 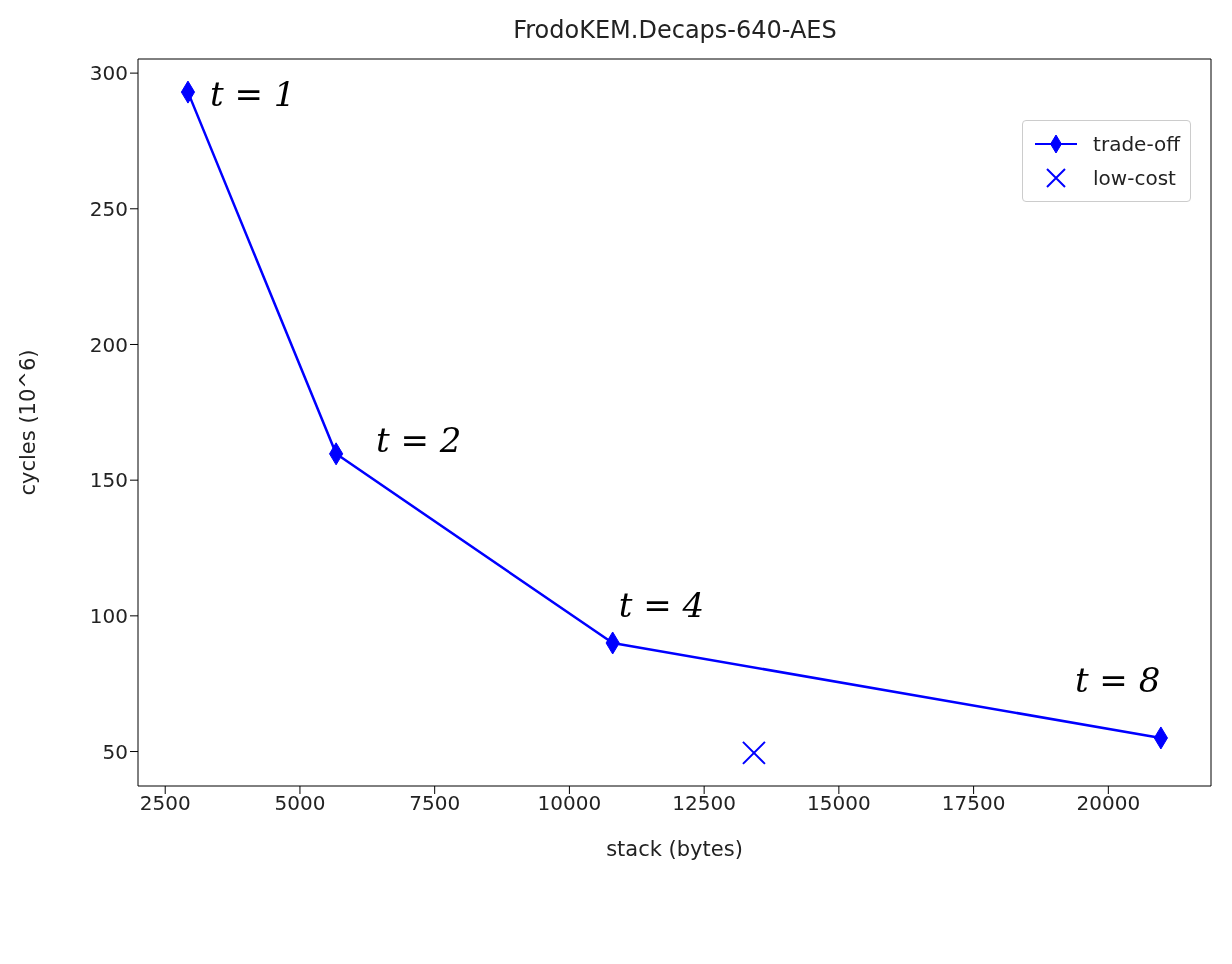 I want to click on x-tick-label: 2500, so click(x=165, y=803).